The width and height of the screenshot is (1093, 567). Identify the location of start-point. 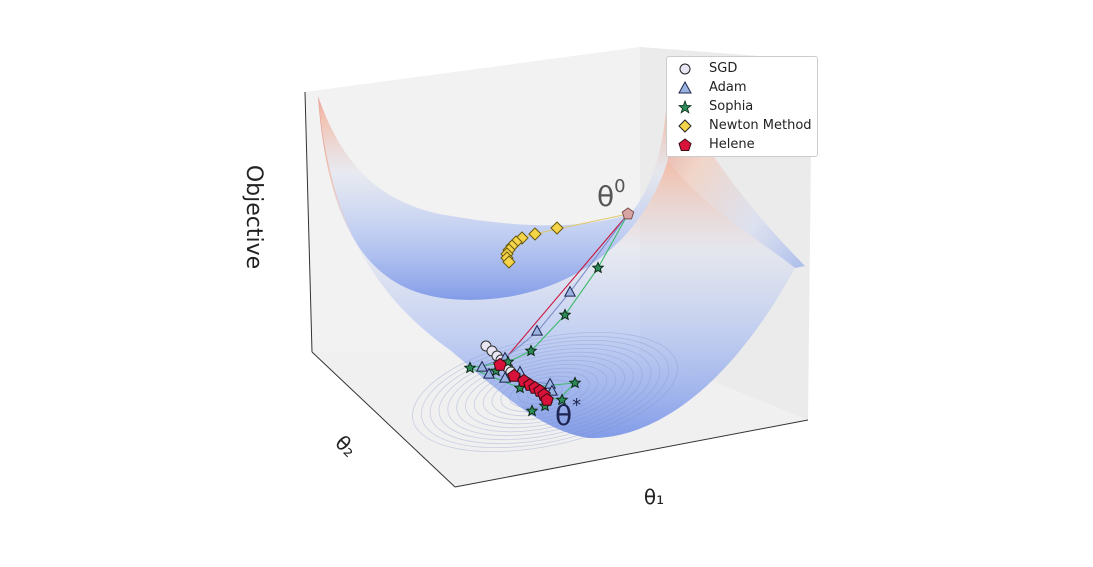
(628, 213).